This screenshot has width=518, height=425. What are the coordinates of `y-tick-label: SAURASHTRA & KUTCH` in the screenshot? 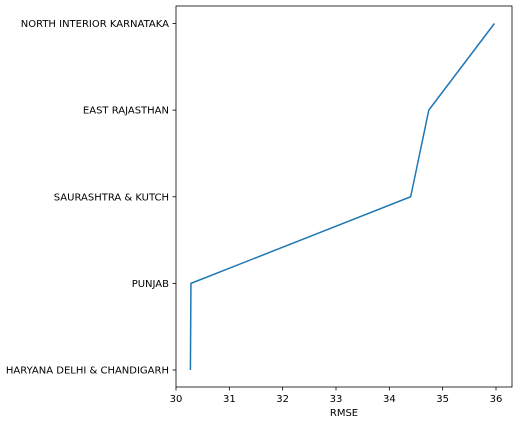 It's located at (111, 197).